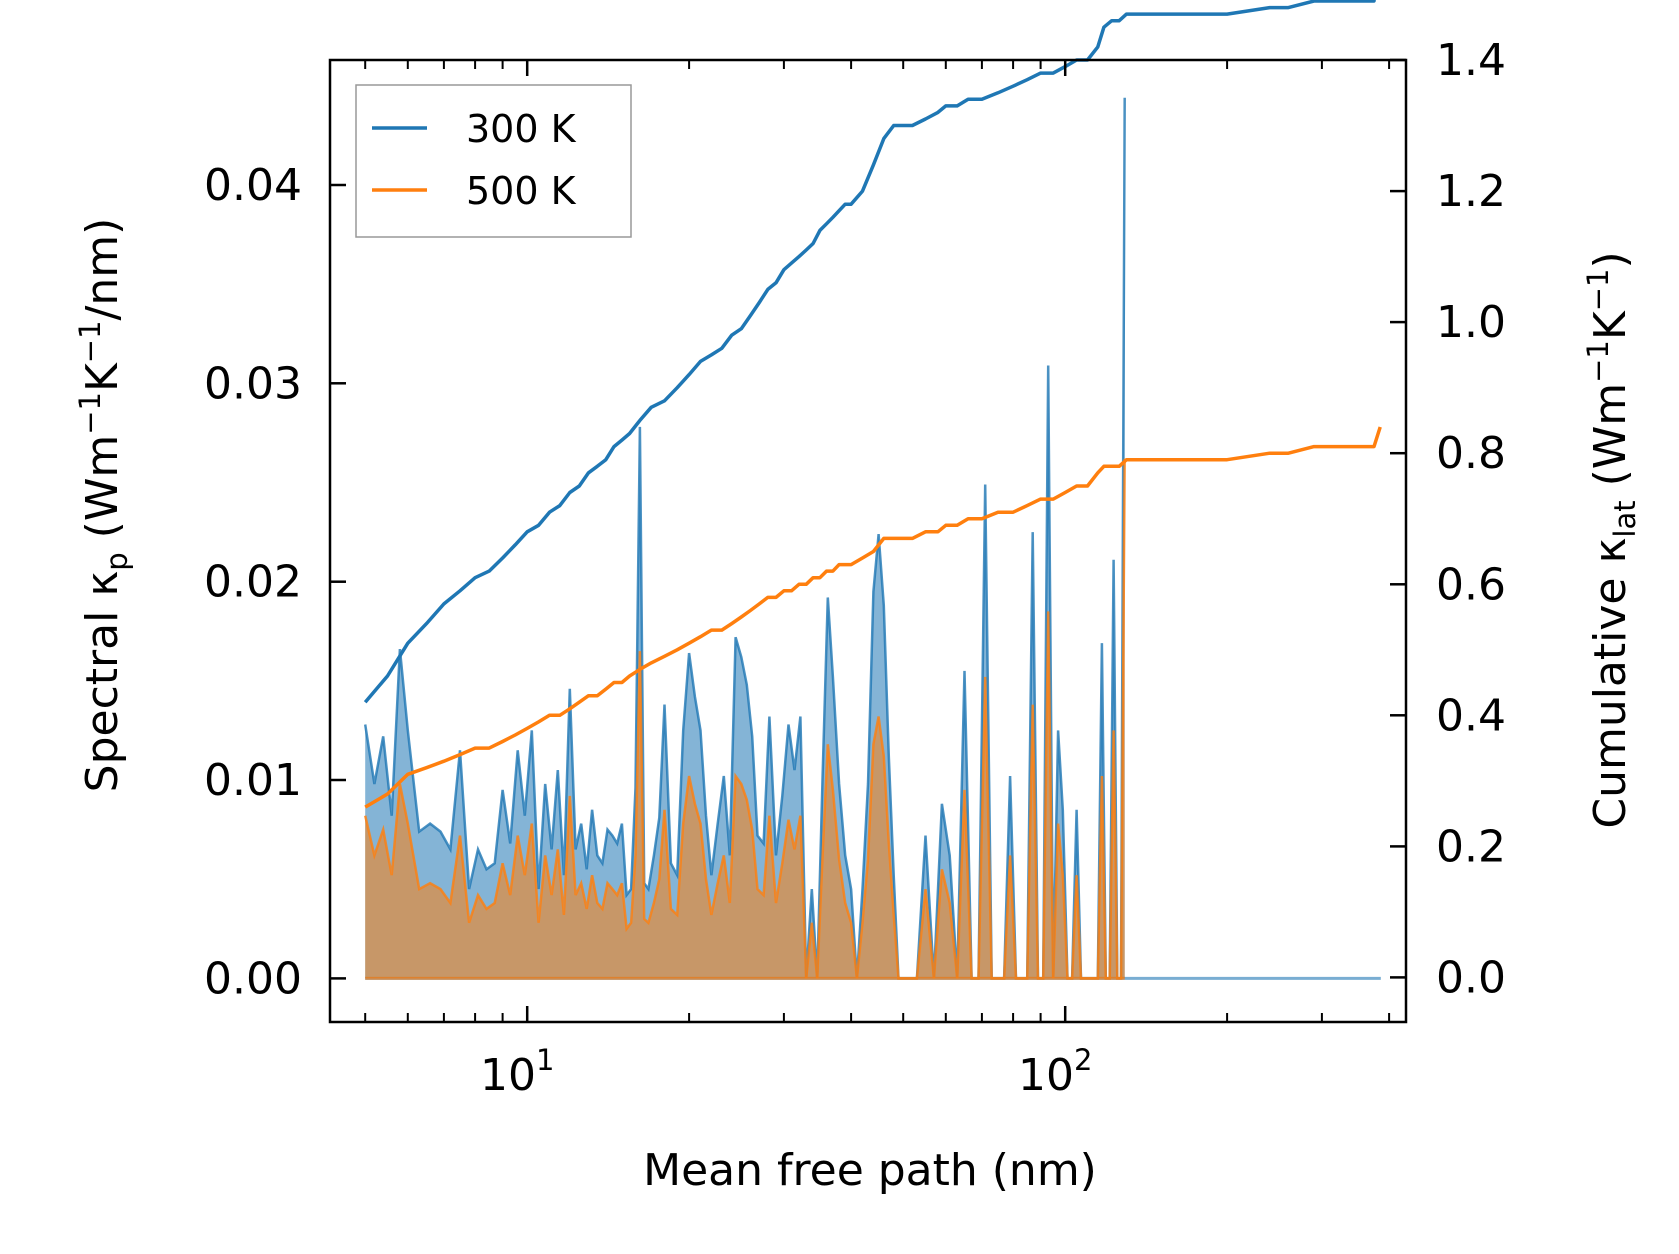 Image resolution: width=1679 pixels, height=1254 pixels. I want to click on y-left-label-mid: (Wm, so click(102, 494).